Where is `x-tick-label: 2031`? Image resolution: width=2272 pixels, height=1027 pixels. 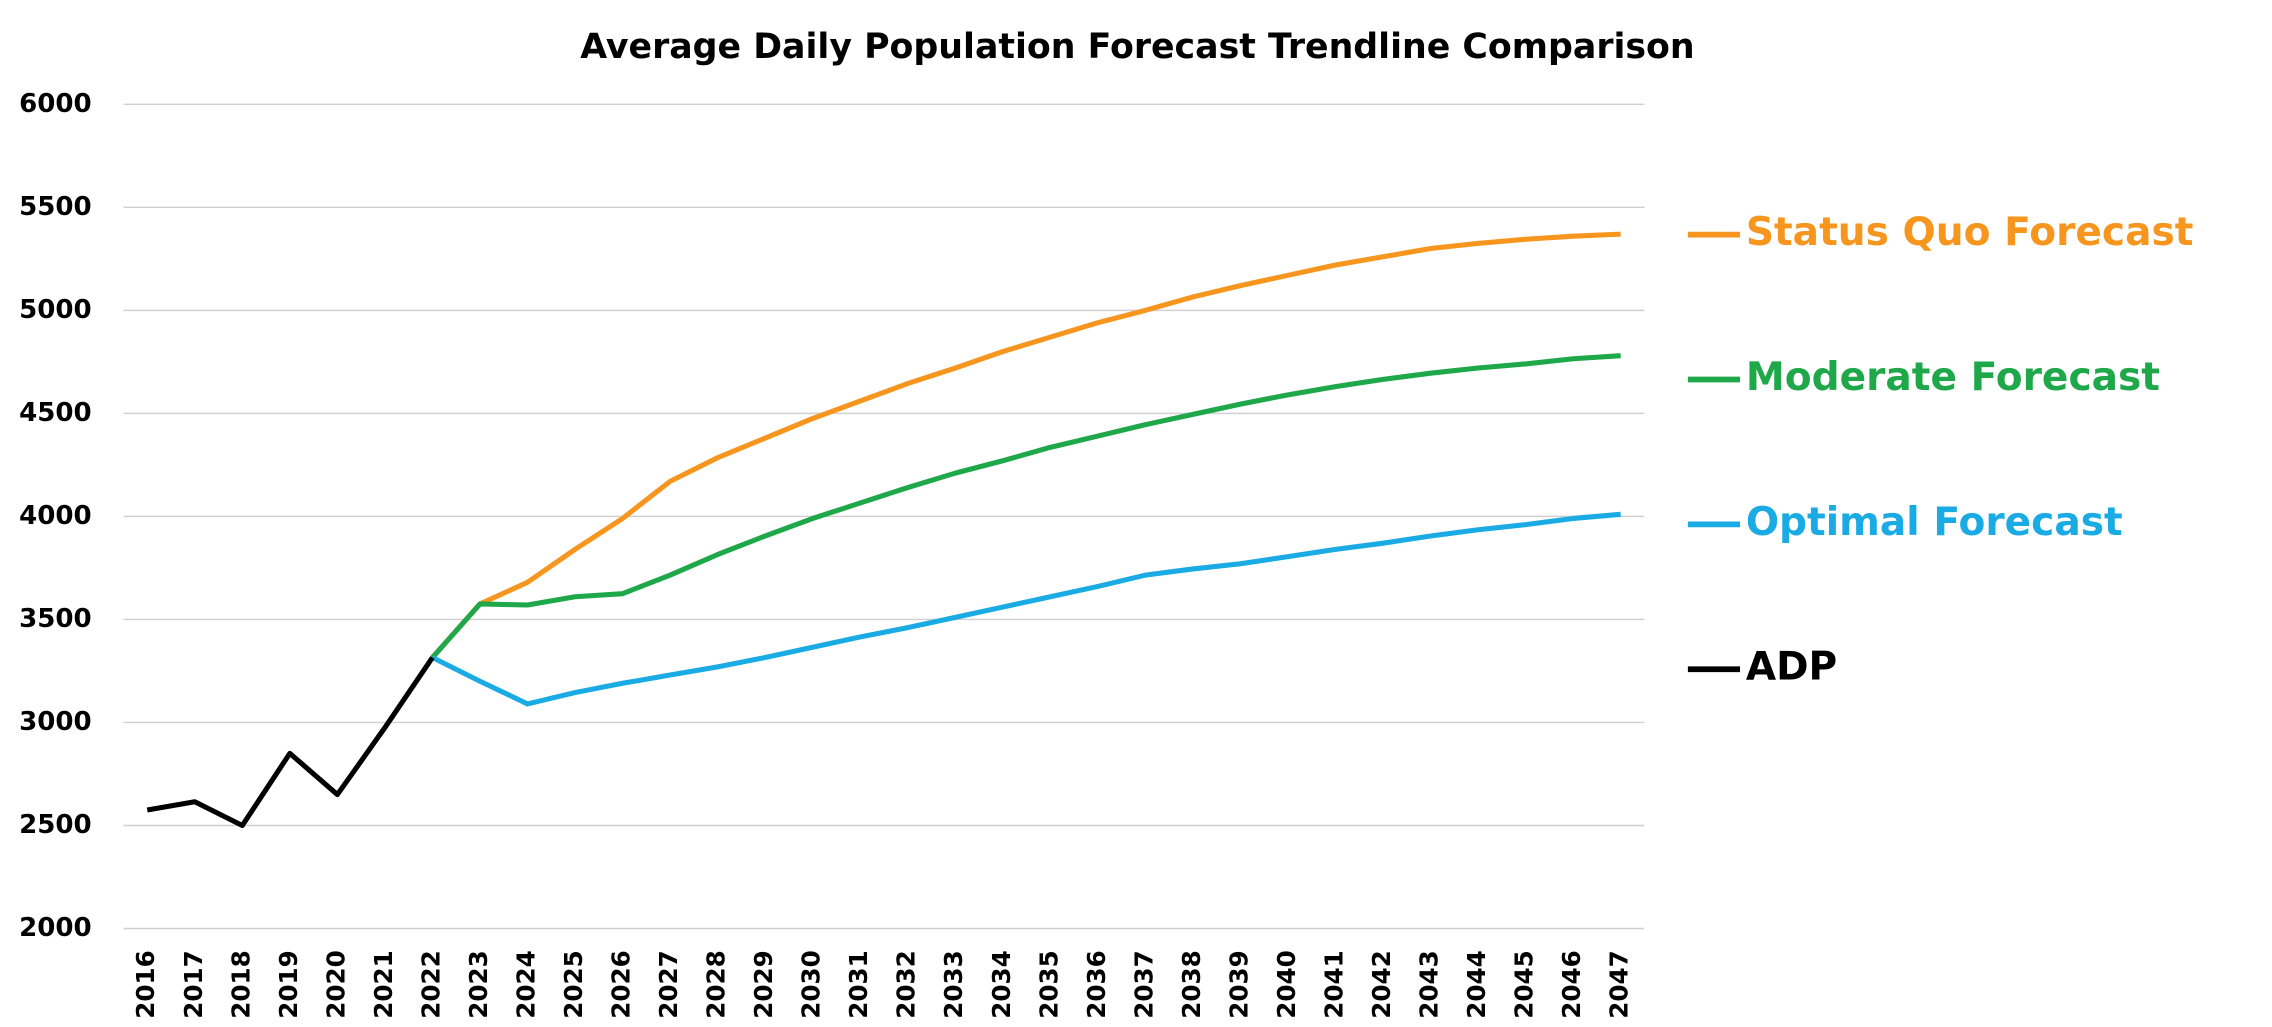
x-tick-label: 2031 is located at coordinates (858, 984).